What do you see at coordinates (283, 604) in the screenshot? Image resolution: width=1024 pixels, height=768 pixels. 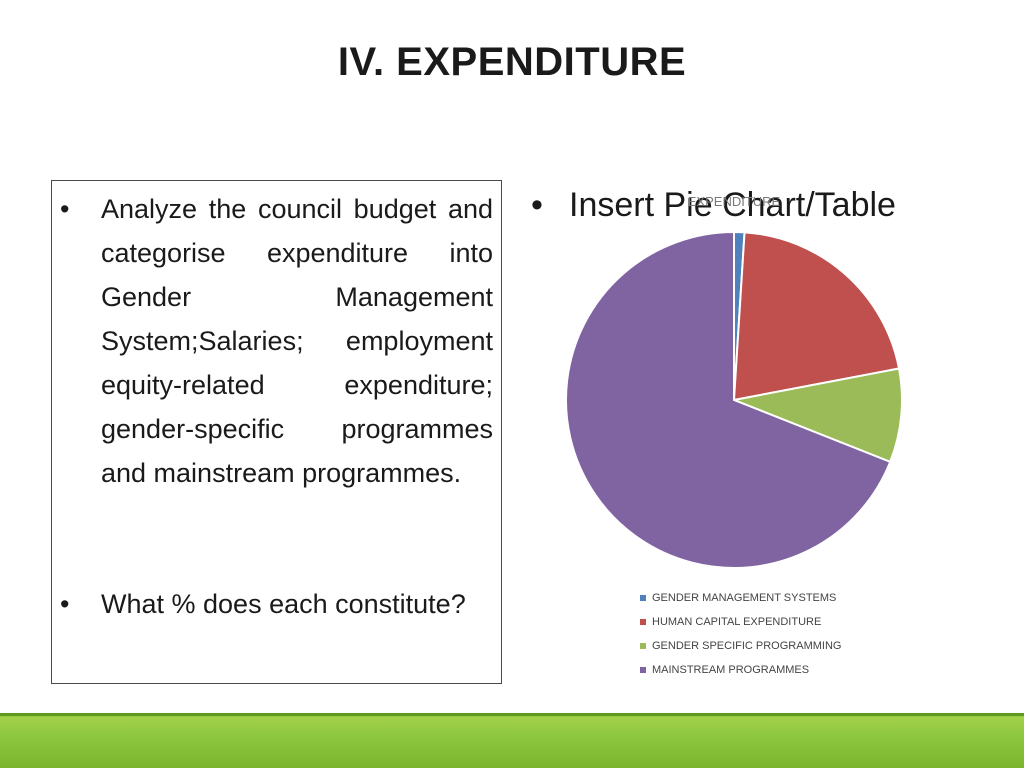 I see `bullet-text-question: What % does each constitute?` at bounding box center [283, 604].